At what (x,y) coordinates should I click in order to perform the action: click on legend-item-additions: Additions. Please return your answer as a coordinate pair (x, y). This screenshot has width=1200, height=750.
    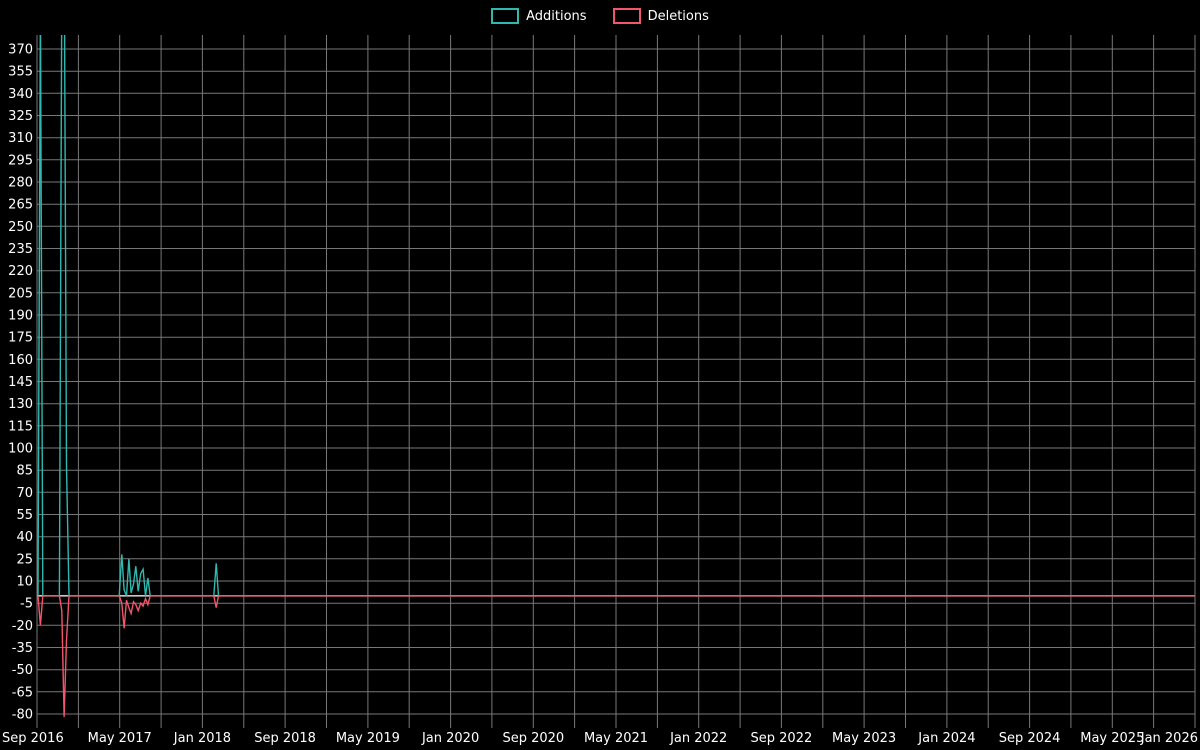
    Looking at the image, I should click on (539, 16).